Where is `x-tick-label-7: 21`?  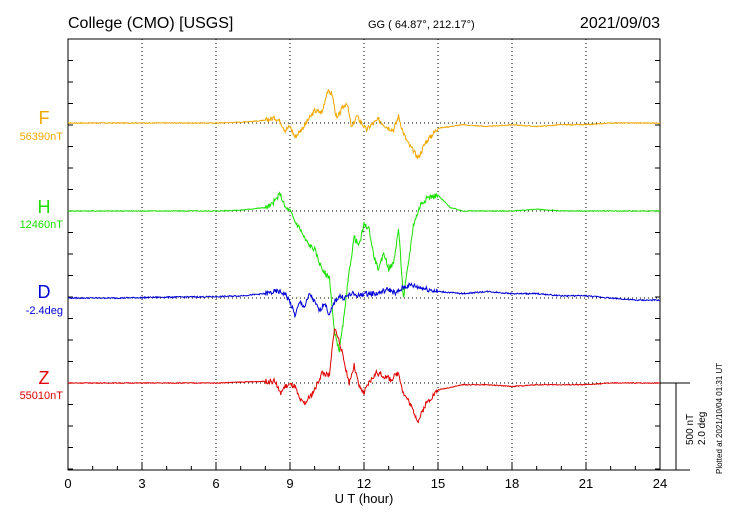 x-tick-label-7: 21 is located at coordinates (586, 483).